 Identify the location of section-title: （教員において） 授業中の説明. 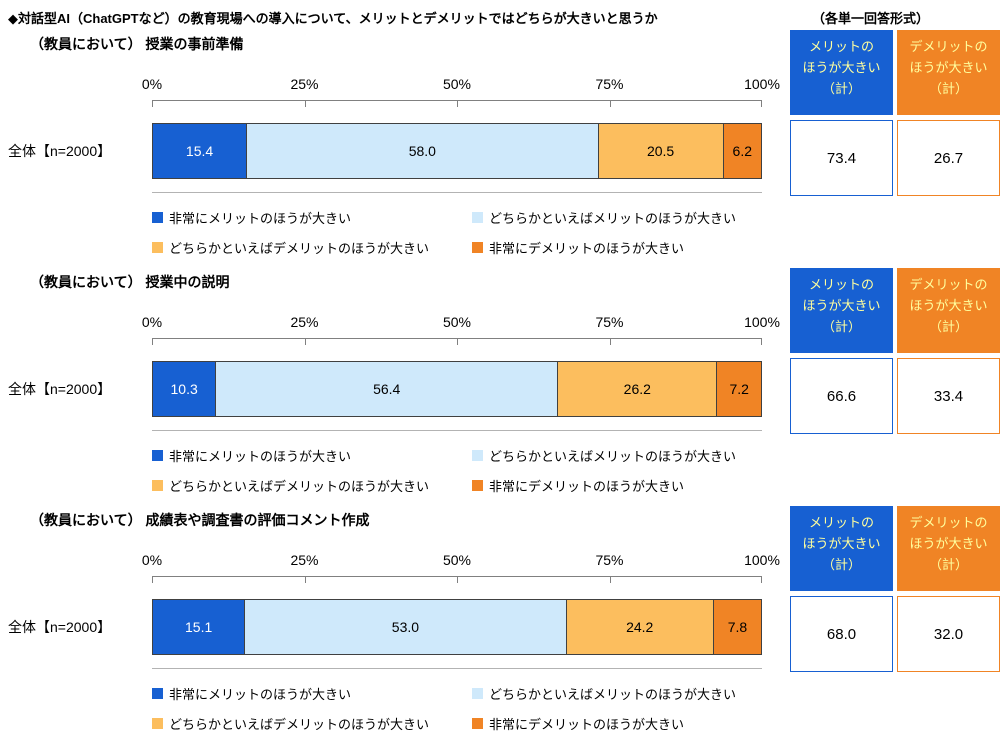
(130, 282).